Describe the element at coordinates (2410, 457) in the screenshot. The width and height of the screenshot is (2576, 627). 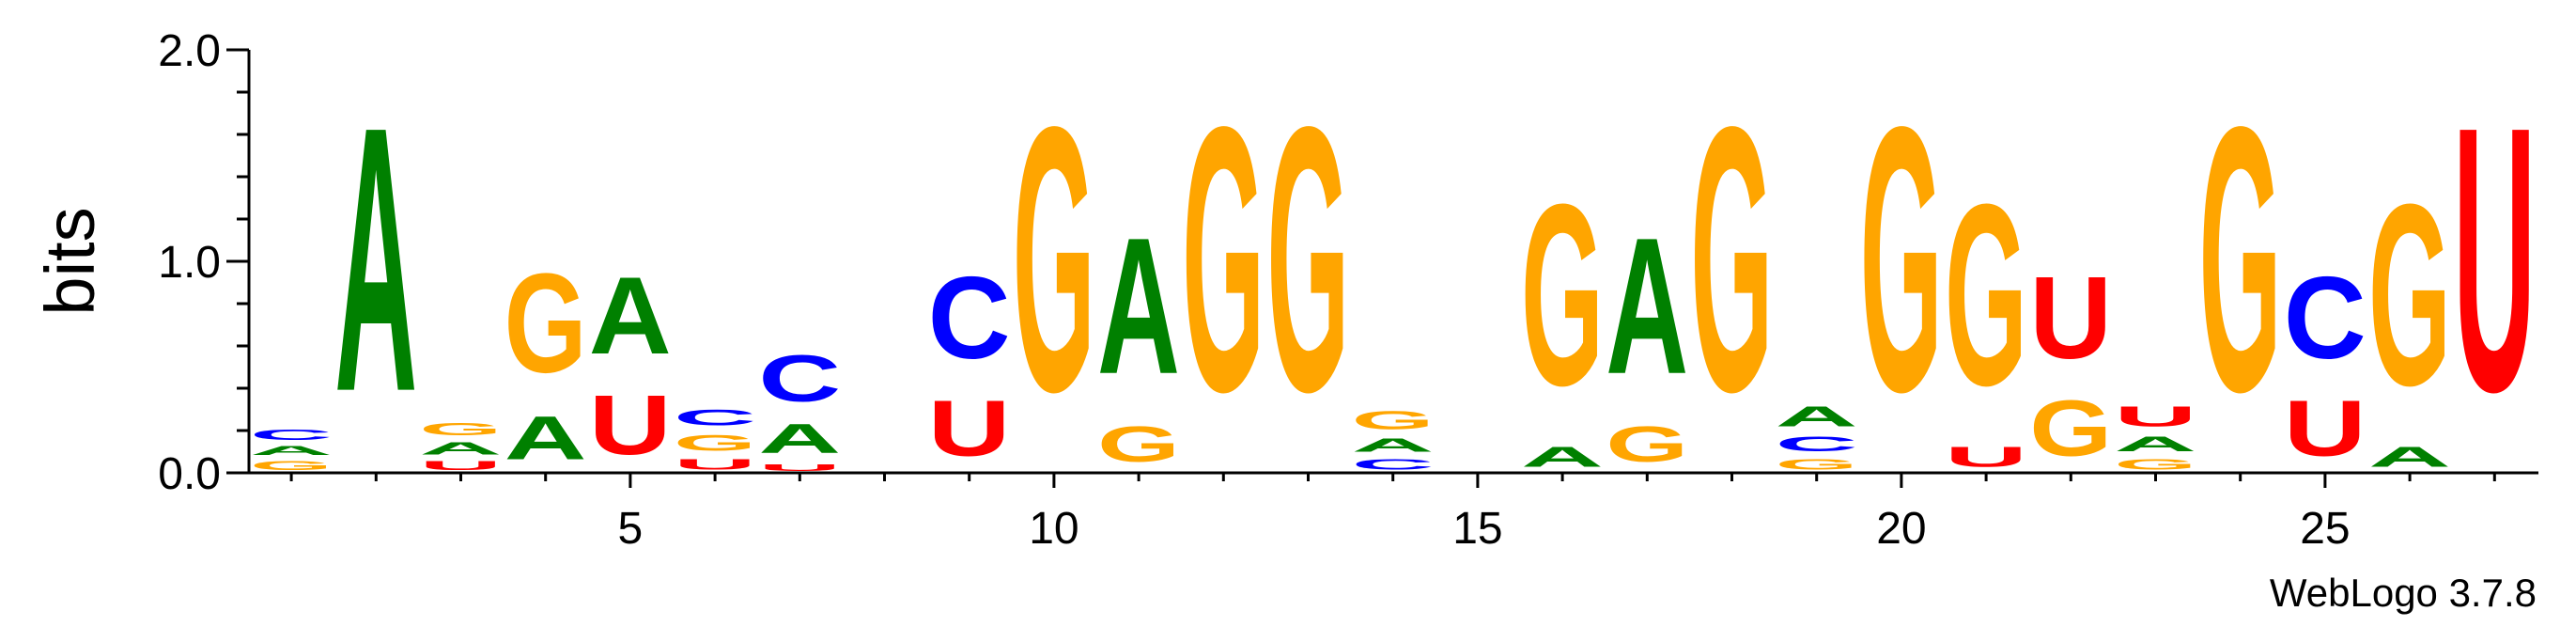
I see `logo-letter-a-pos-26: A` at that location.